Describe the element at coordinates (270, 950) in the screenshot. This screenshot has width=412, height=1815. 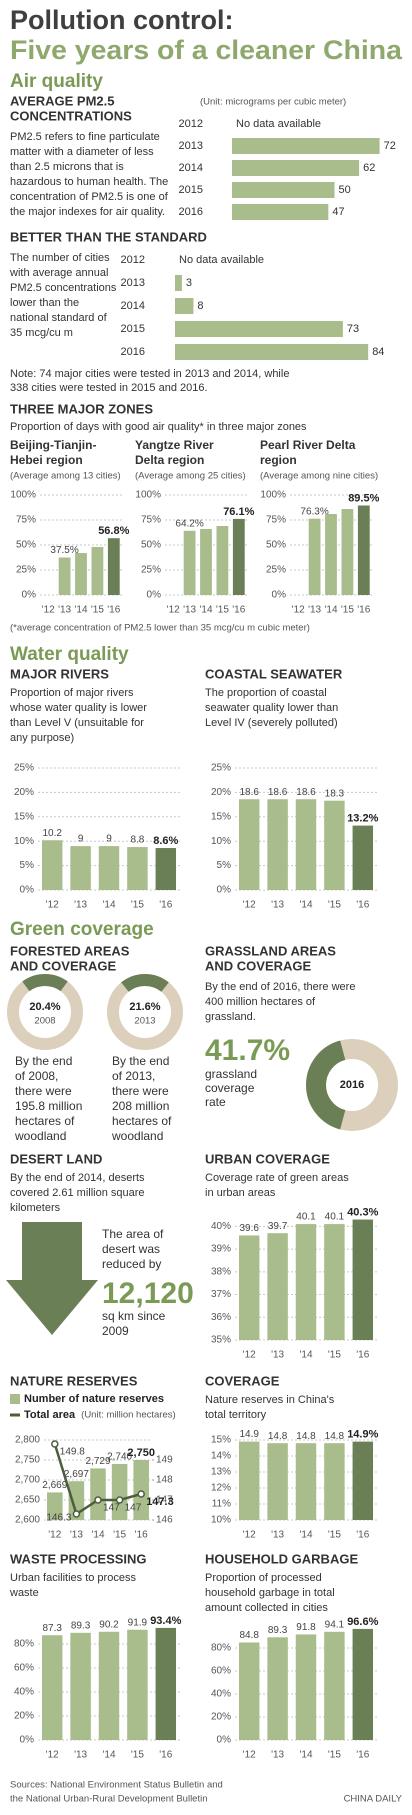
I see `chart-title: GRASSLAND AREAS` at that location.